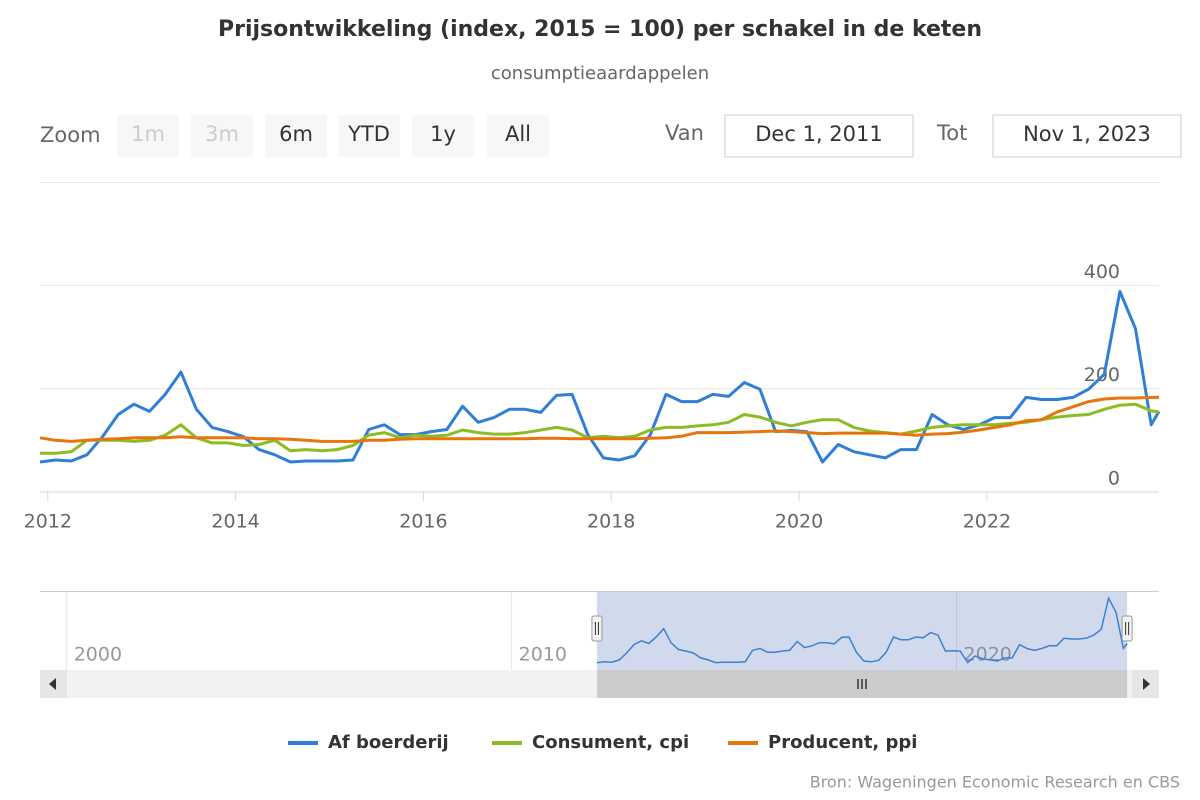 The height and width of the screenshot is (800, 1200). I want to click on to-date: Nov 1, 2023, so click(1087, 134).